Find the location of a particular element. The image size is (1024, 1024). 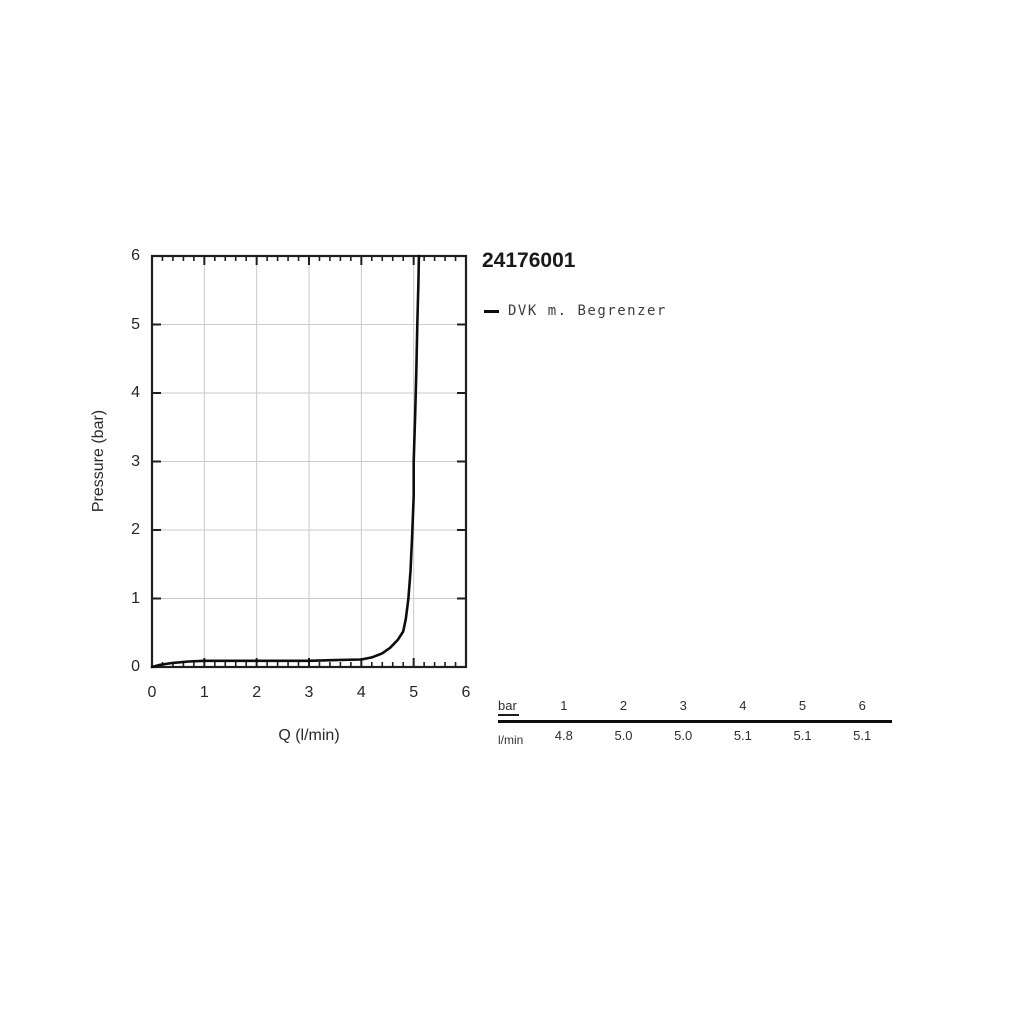

y-tick-label: 2 is located at coordinates (135, 529).